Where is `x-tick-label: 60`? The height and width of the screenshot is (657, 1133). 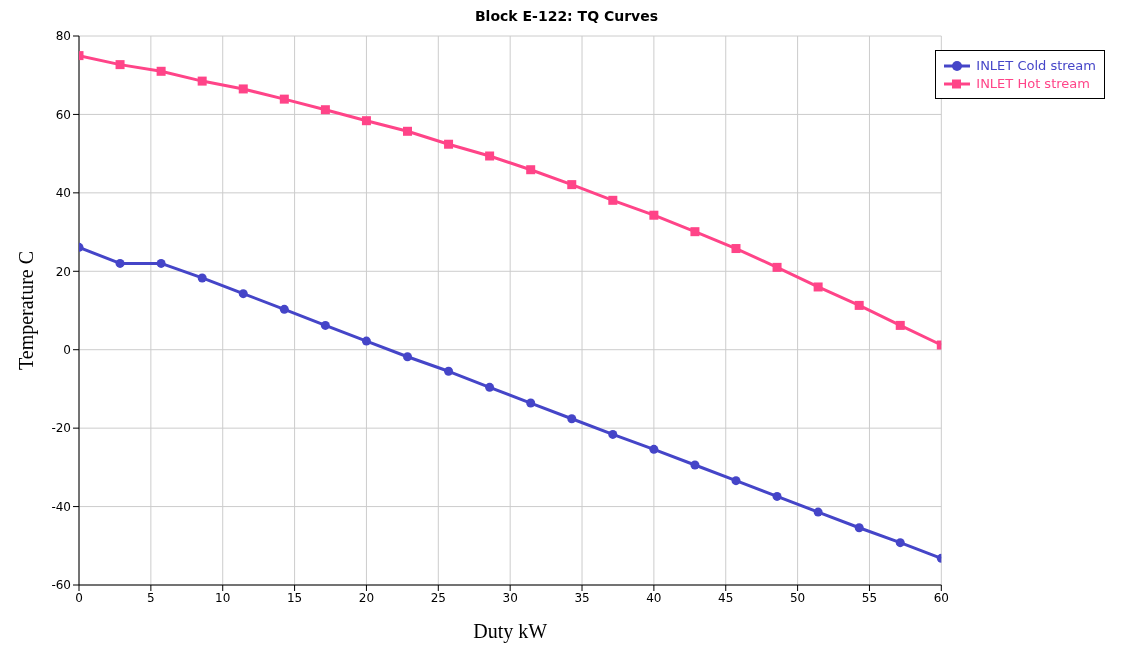 x-tick-label: 60 is located at coordinates (941, 597).